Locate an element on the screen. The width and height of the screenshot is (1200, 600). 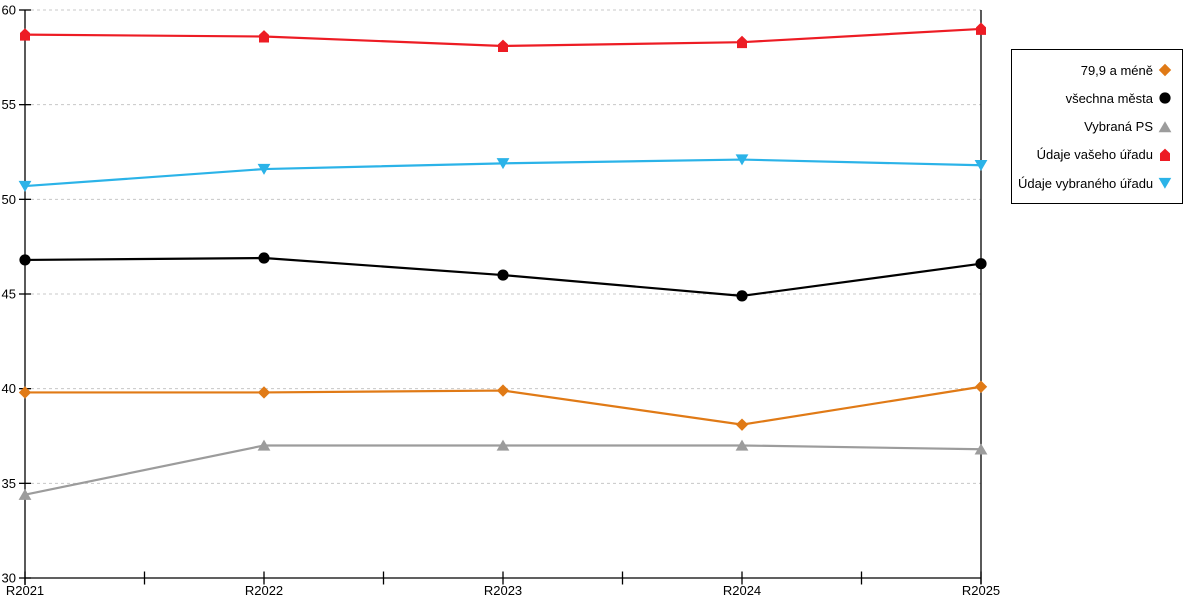
point-79-9-a-mene-r2025 is located at coordinates (981, 386).